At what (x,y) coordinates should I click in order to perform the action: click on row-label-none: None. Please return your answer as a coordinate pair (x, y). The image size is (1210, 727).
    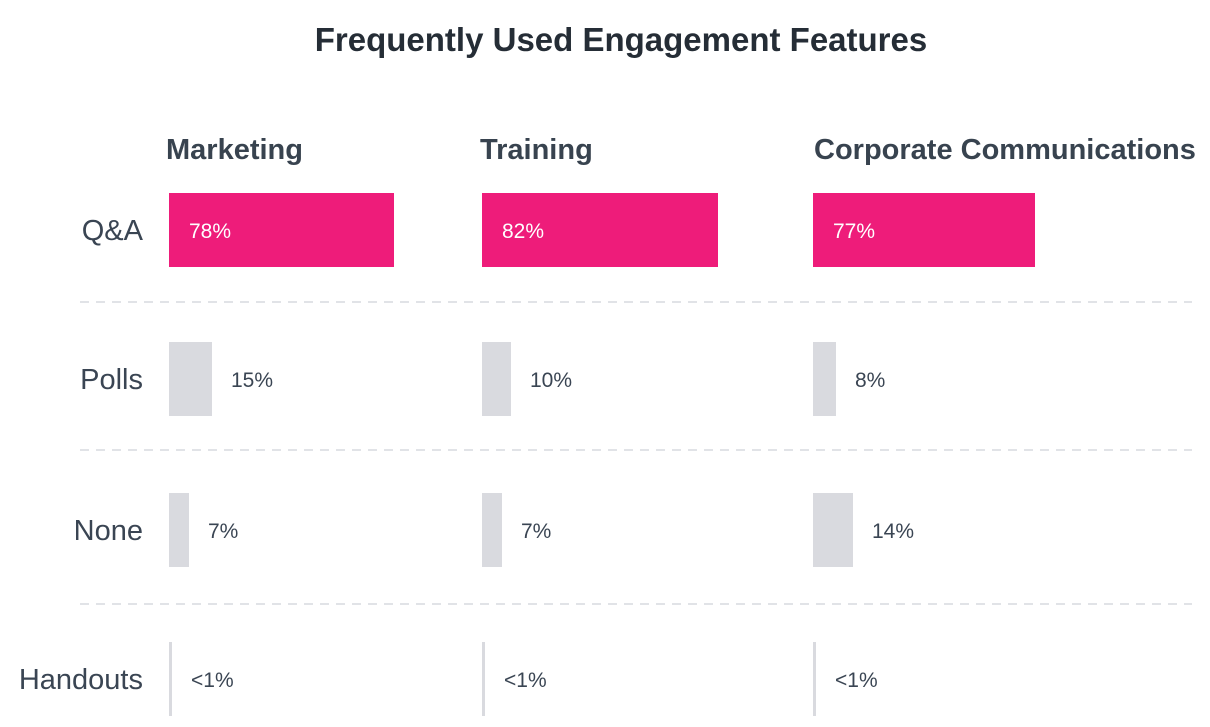
    Looking at the image, I should click on (108, 531).